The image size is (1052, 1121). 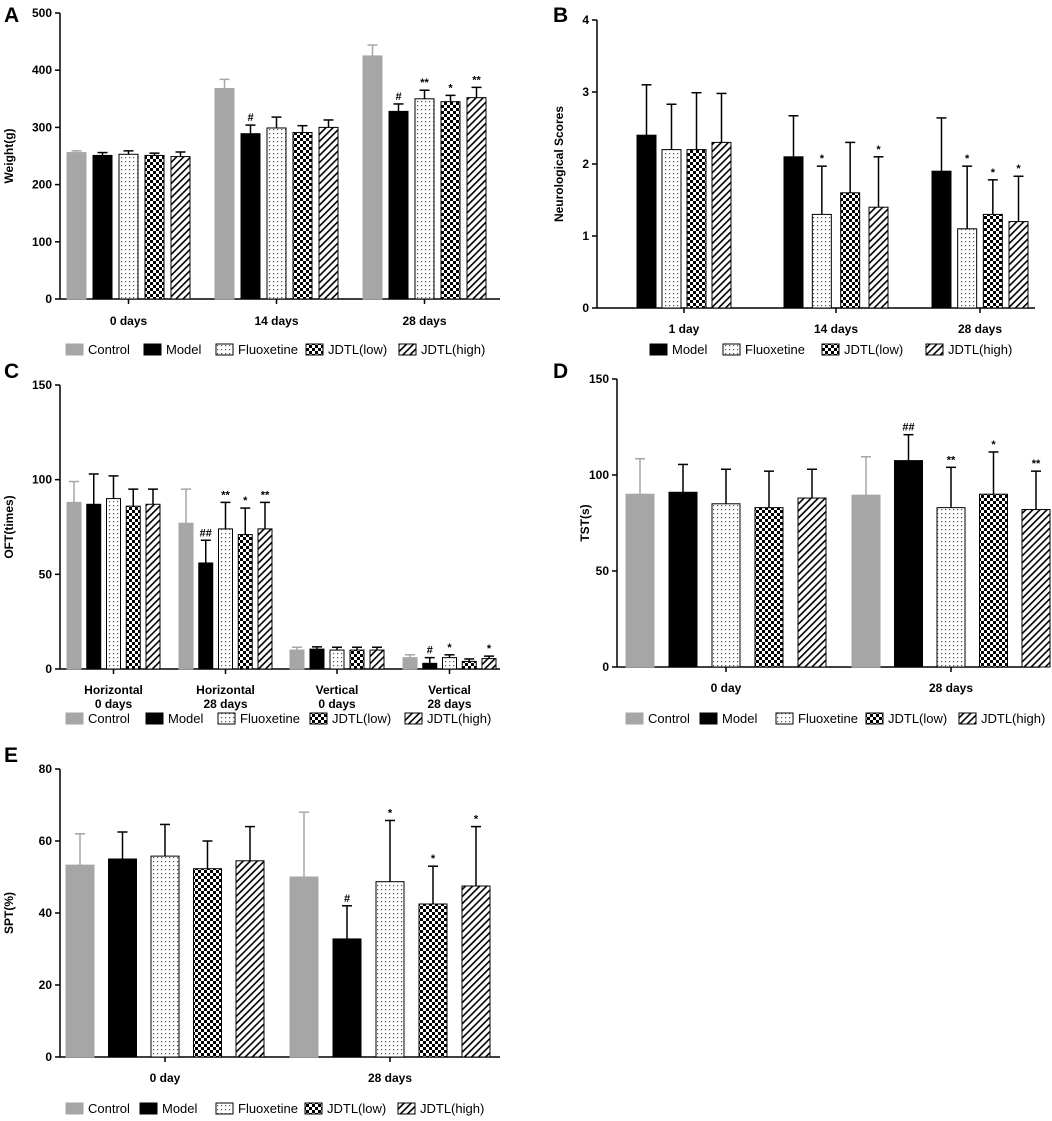 I want to click on category-label: Vertical, so click(x=449, y=690).